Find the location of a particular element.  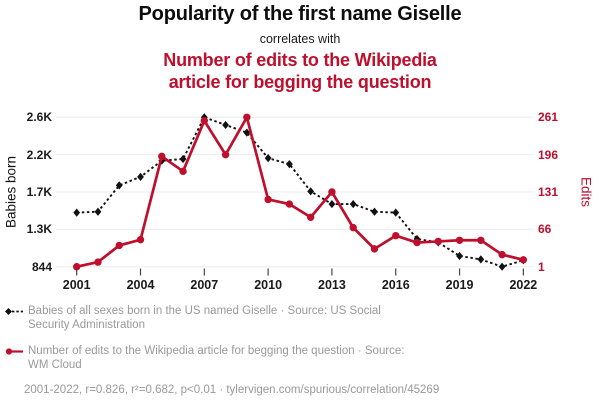

x-tick-label: 2004 is located at coordinates (140, 285).